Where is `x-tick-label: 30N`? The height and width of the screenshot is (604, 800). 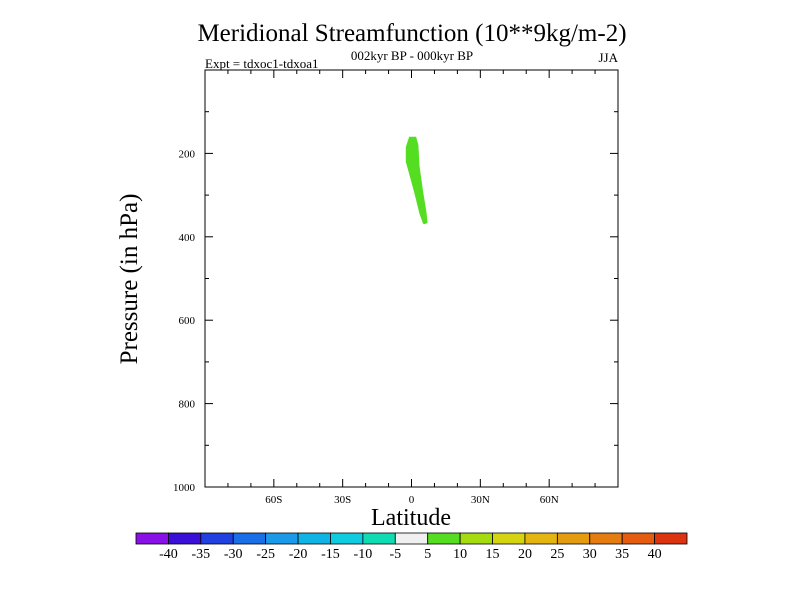
x-tick-label: 30N is located at coordinates (480, 500).